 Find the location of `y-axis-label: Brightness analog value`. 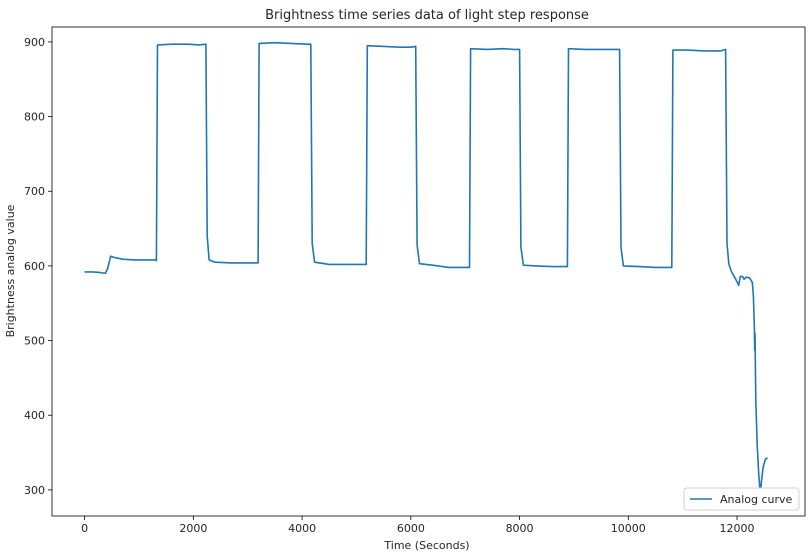

y-axis-label: Brightness analog value is located at coordinates (10, 270).